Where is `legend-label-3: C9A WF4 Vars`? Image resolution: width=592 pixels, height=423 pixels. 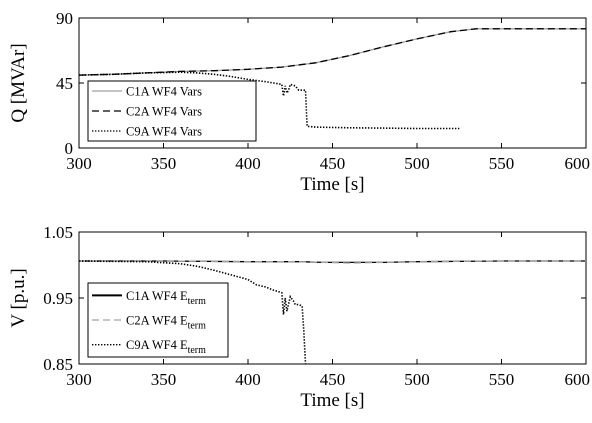
legend-label-3: C9A WF4 Vars is located at coordinates (164, 132).